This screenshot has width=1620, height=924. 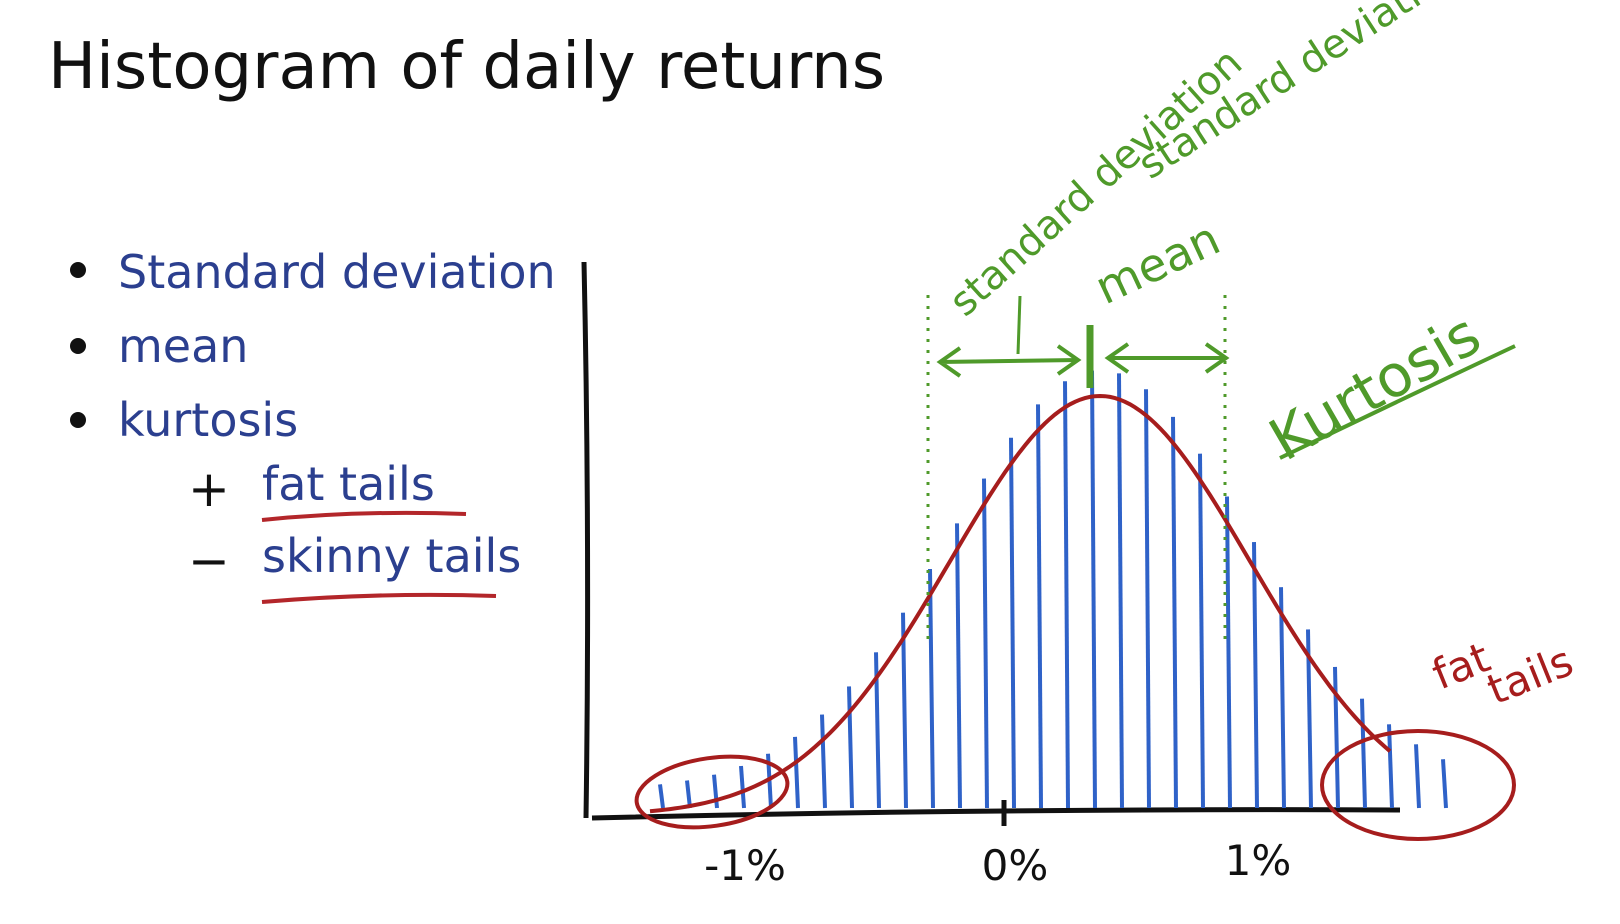 What do you see at coordinates (996, 814) in the screenshot?
I see `x-axis` at bounding box center [996, 814].